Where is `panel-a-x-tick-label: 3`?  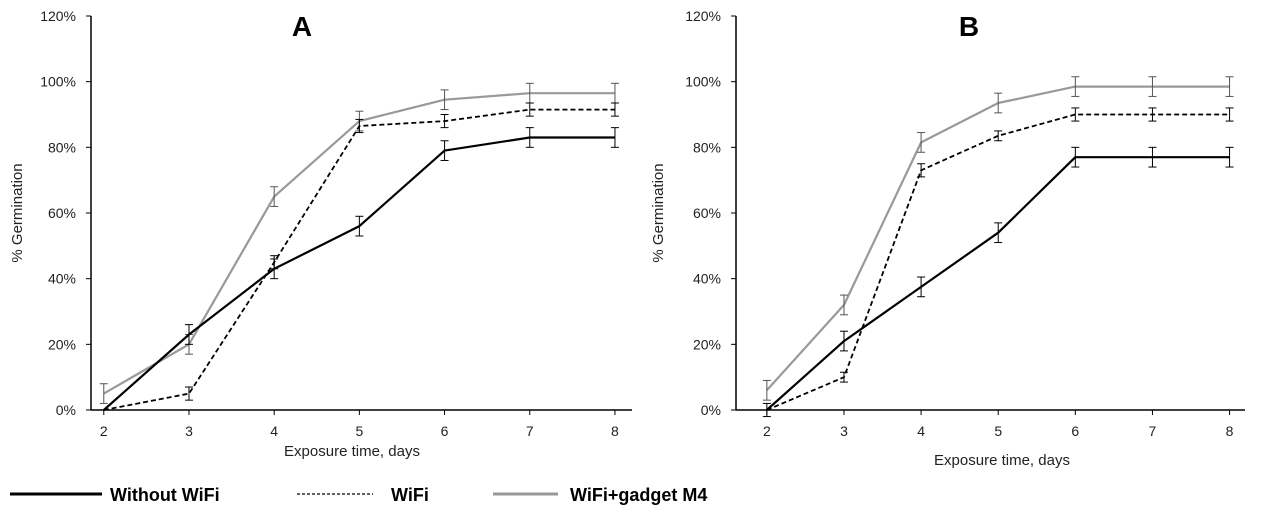
panel-a-x-tick-label: 3 is located at coordinates (189, 431).